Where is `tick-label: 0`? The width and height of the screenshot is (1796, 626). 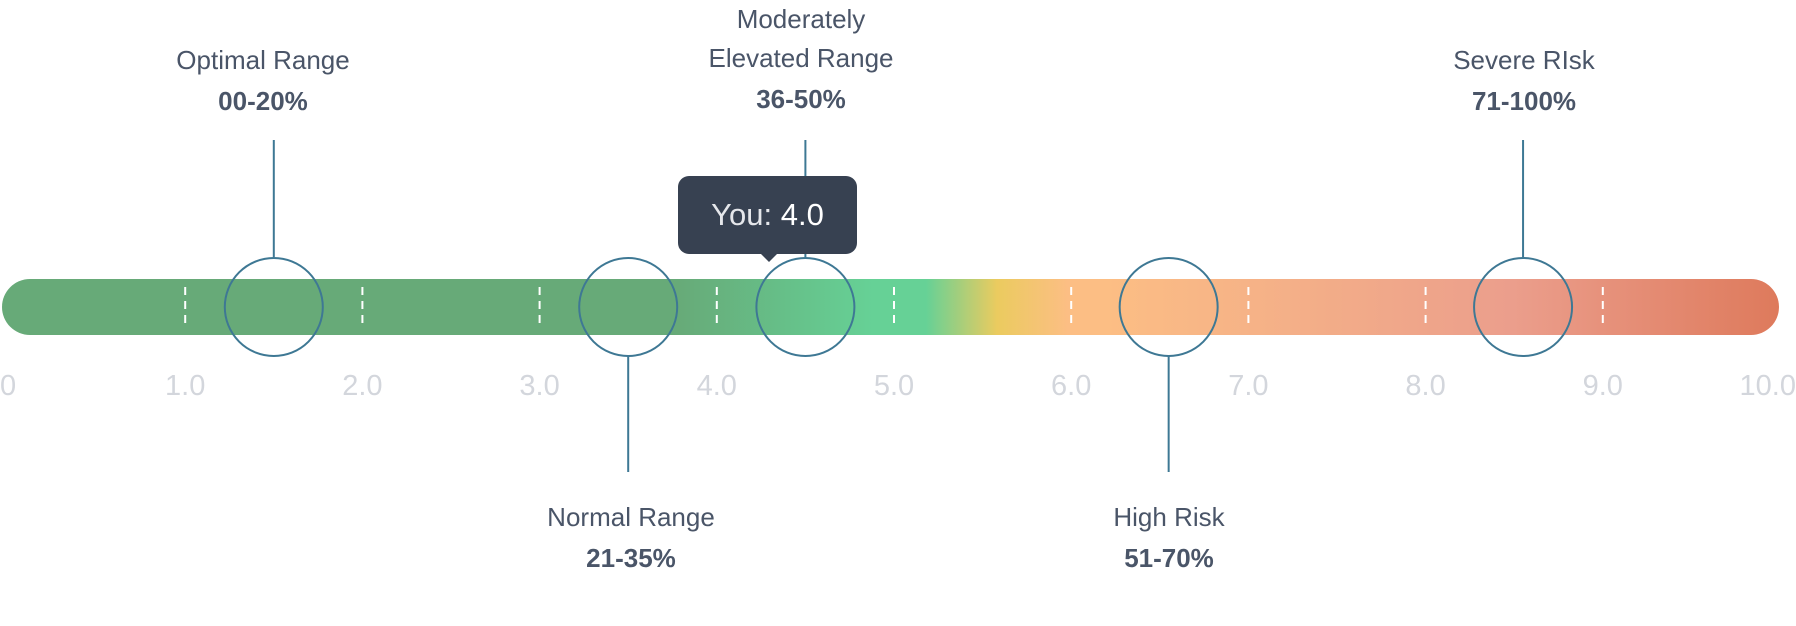
tick-label: 0 is located at coordinates (8, 386).